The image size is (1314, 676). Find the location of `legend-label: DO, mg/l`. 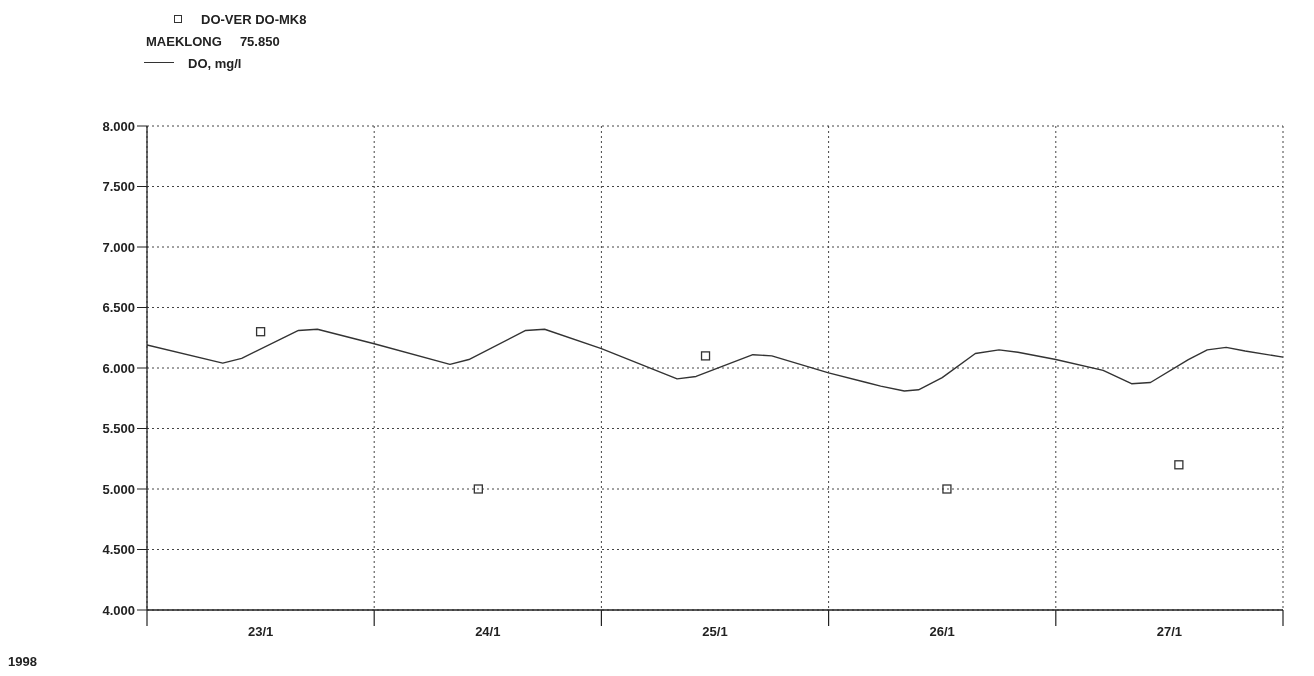

legend-label: DO, mg/l is located at coordinates (215, 63).